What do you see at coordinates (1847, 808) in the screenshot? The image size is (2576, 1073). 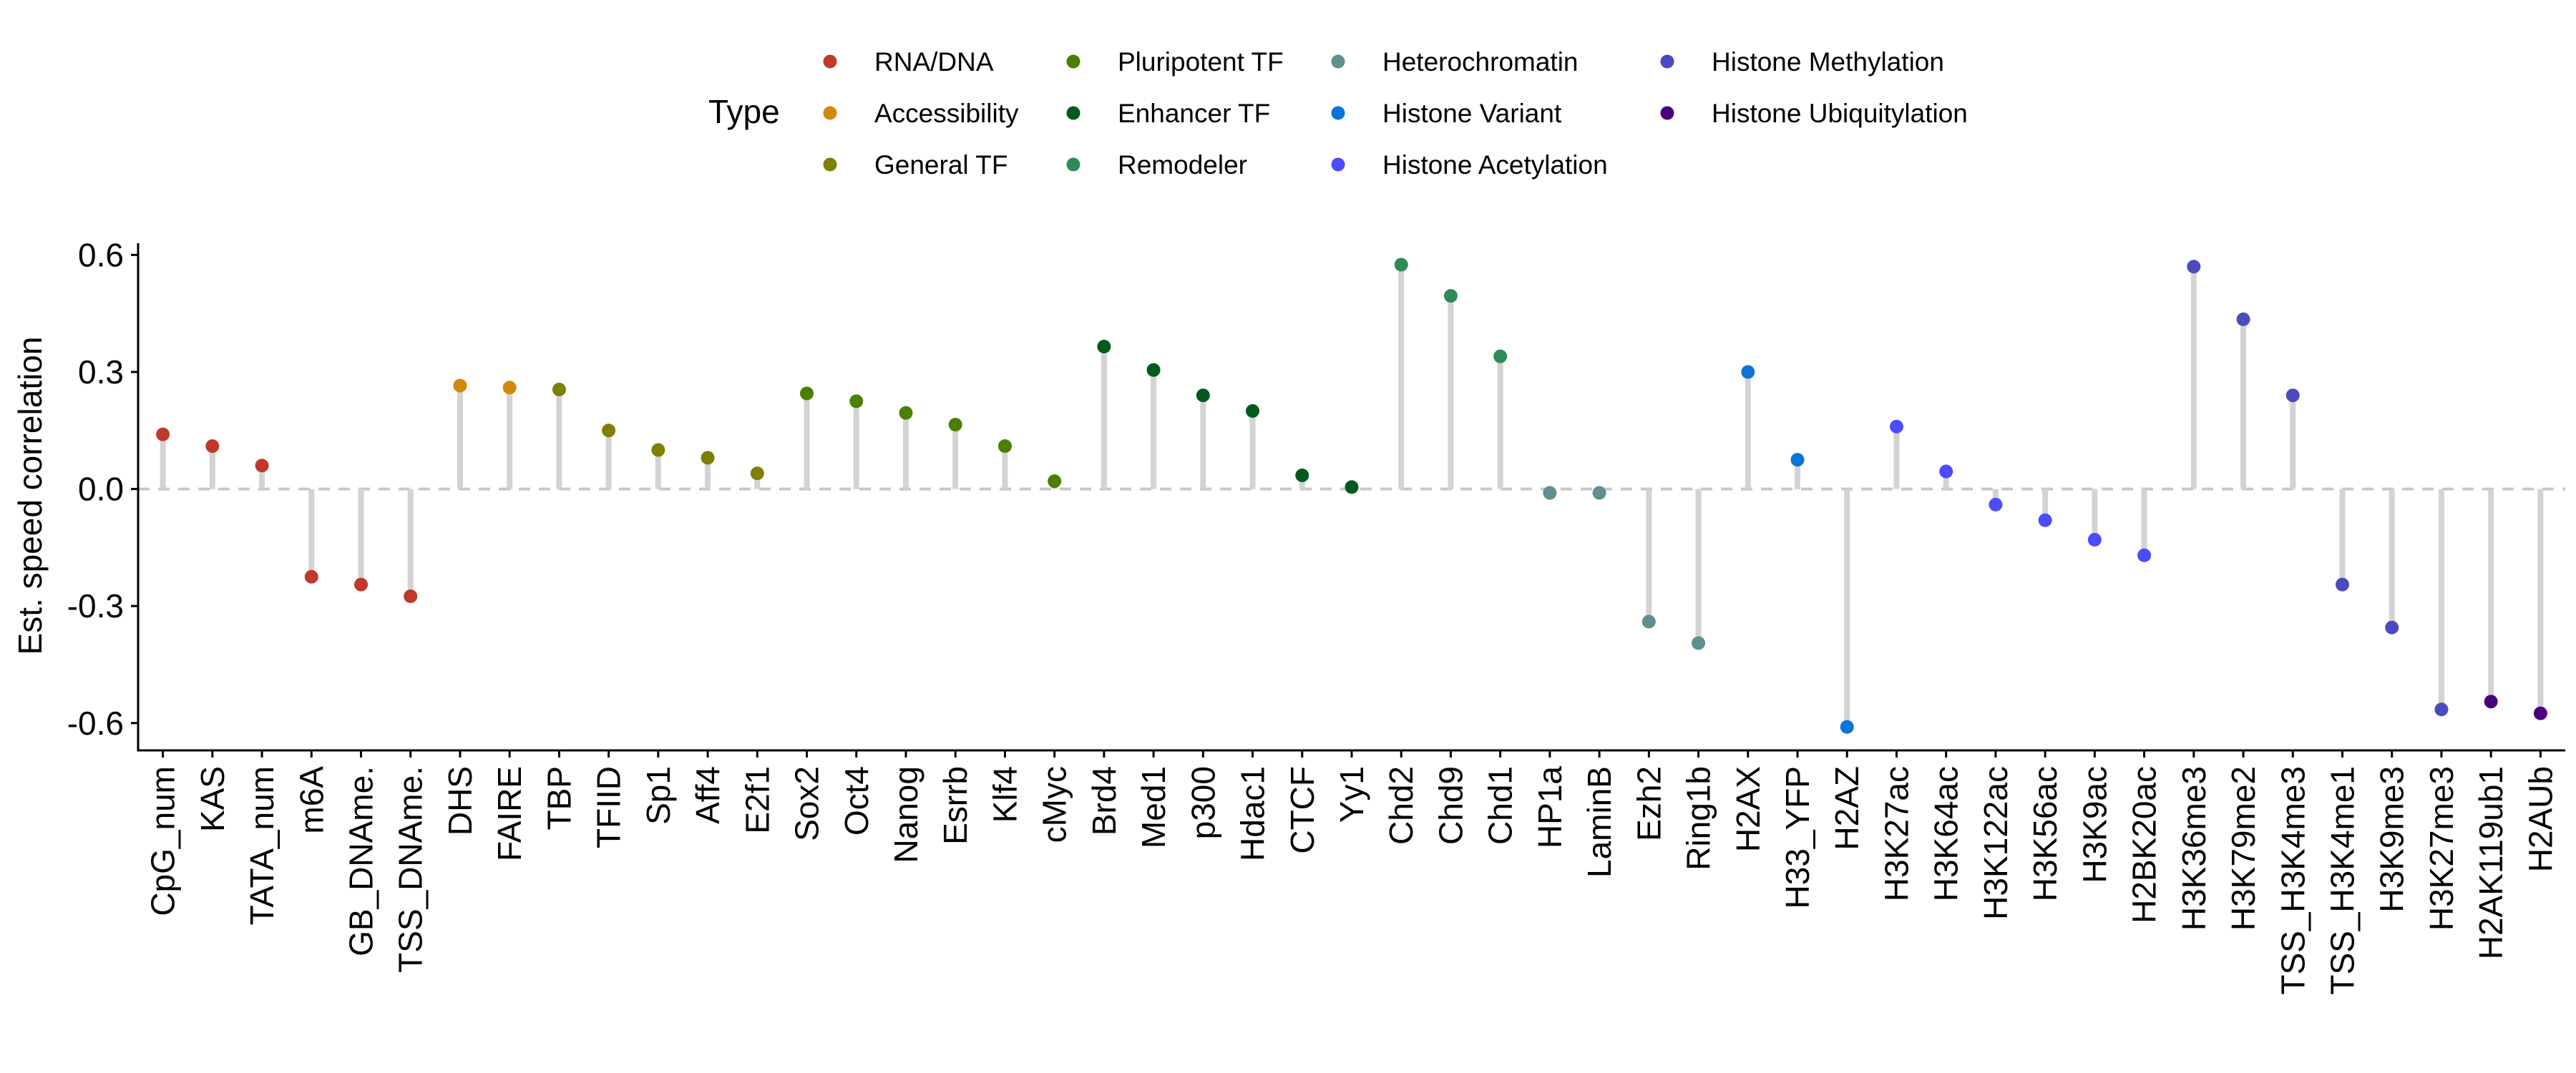 I see `x-tick-label: H2AZ` at bounding box center [1847, 808].